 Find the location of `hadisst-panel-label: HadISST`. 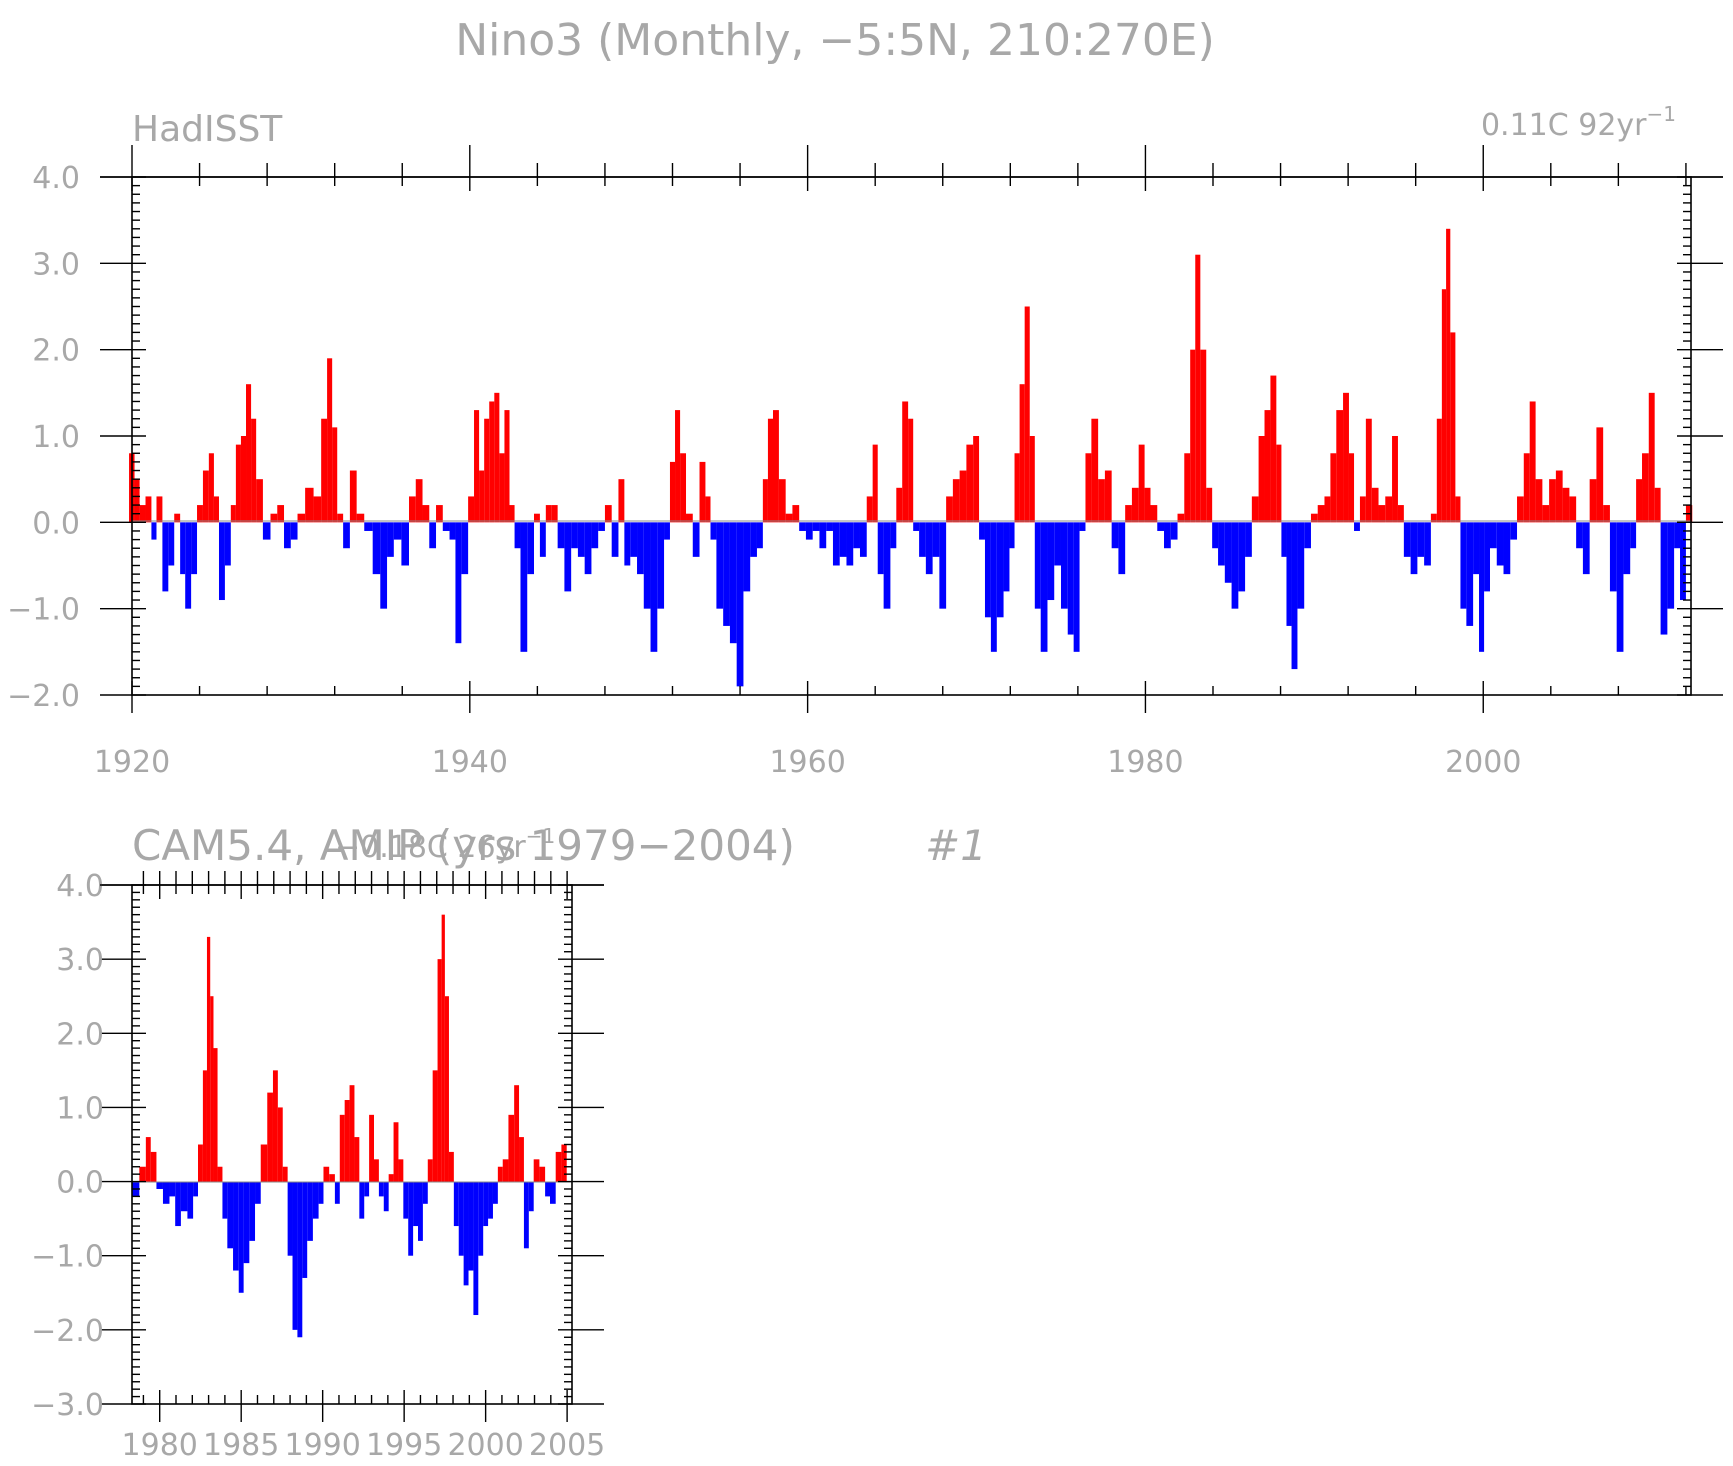

hadisst-panel-label: HadISST is located at coordinates (207, 129).